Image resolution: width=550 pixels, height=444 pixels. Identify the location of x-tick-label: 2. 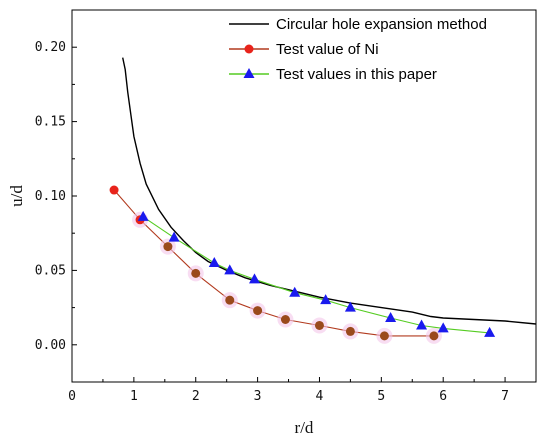
(196, 396).